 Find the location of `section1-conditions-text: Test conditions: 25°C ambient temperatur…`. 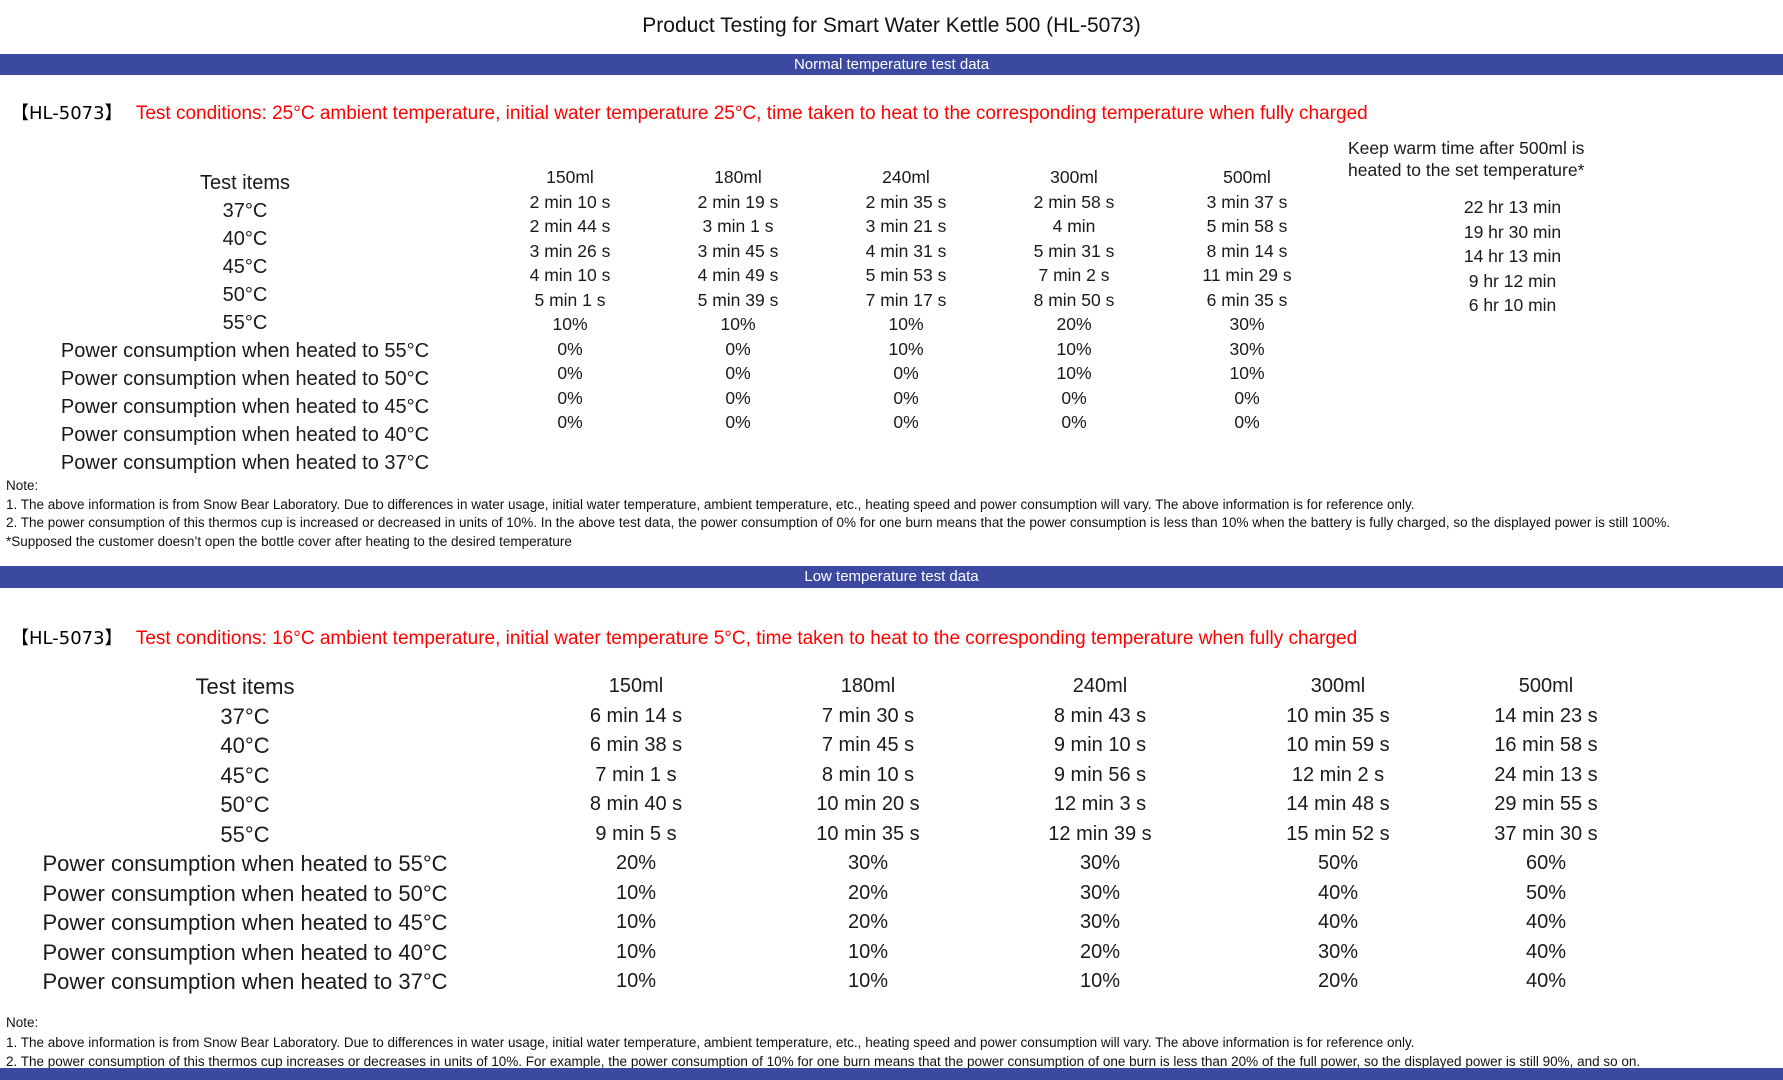

section1-conditions-text: Test conditions: 25°C ambient temperatur… is located at coordinates (751, 113).